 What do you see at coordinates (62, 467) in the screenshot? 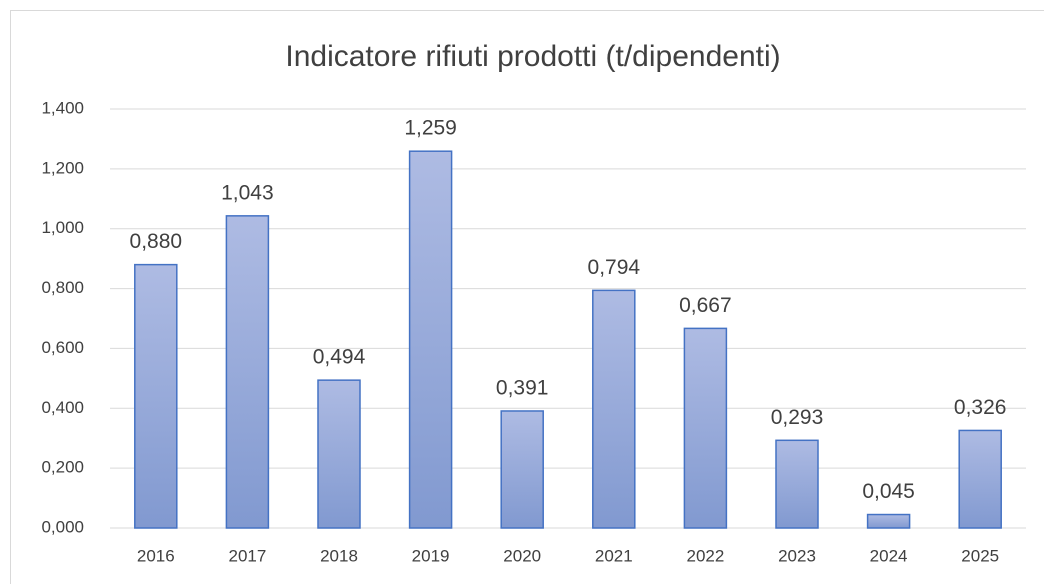
I see `y-tick-label: 0,200` at bounding box center [62, 467].